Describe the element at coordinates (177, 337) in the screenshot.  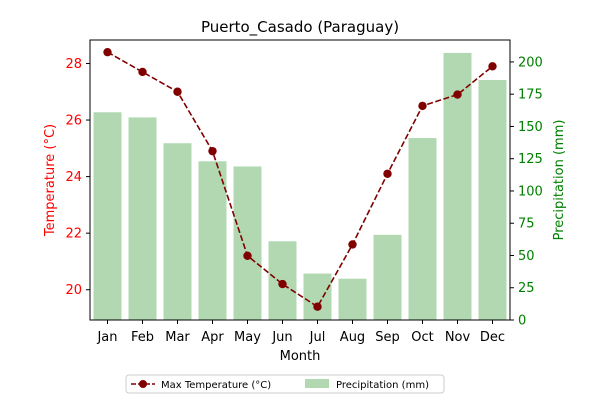
I see `x-tick-label-mar: Mar` at that location.